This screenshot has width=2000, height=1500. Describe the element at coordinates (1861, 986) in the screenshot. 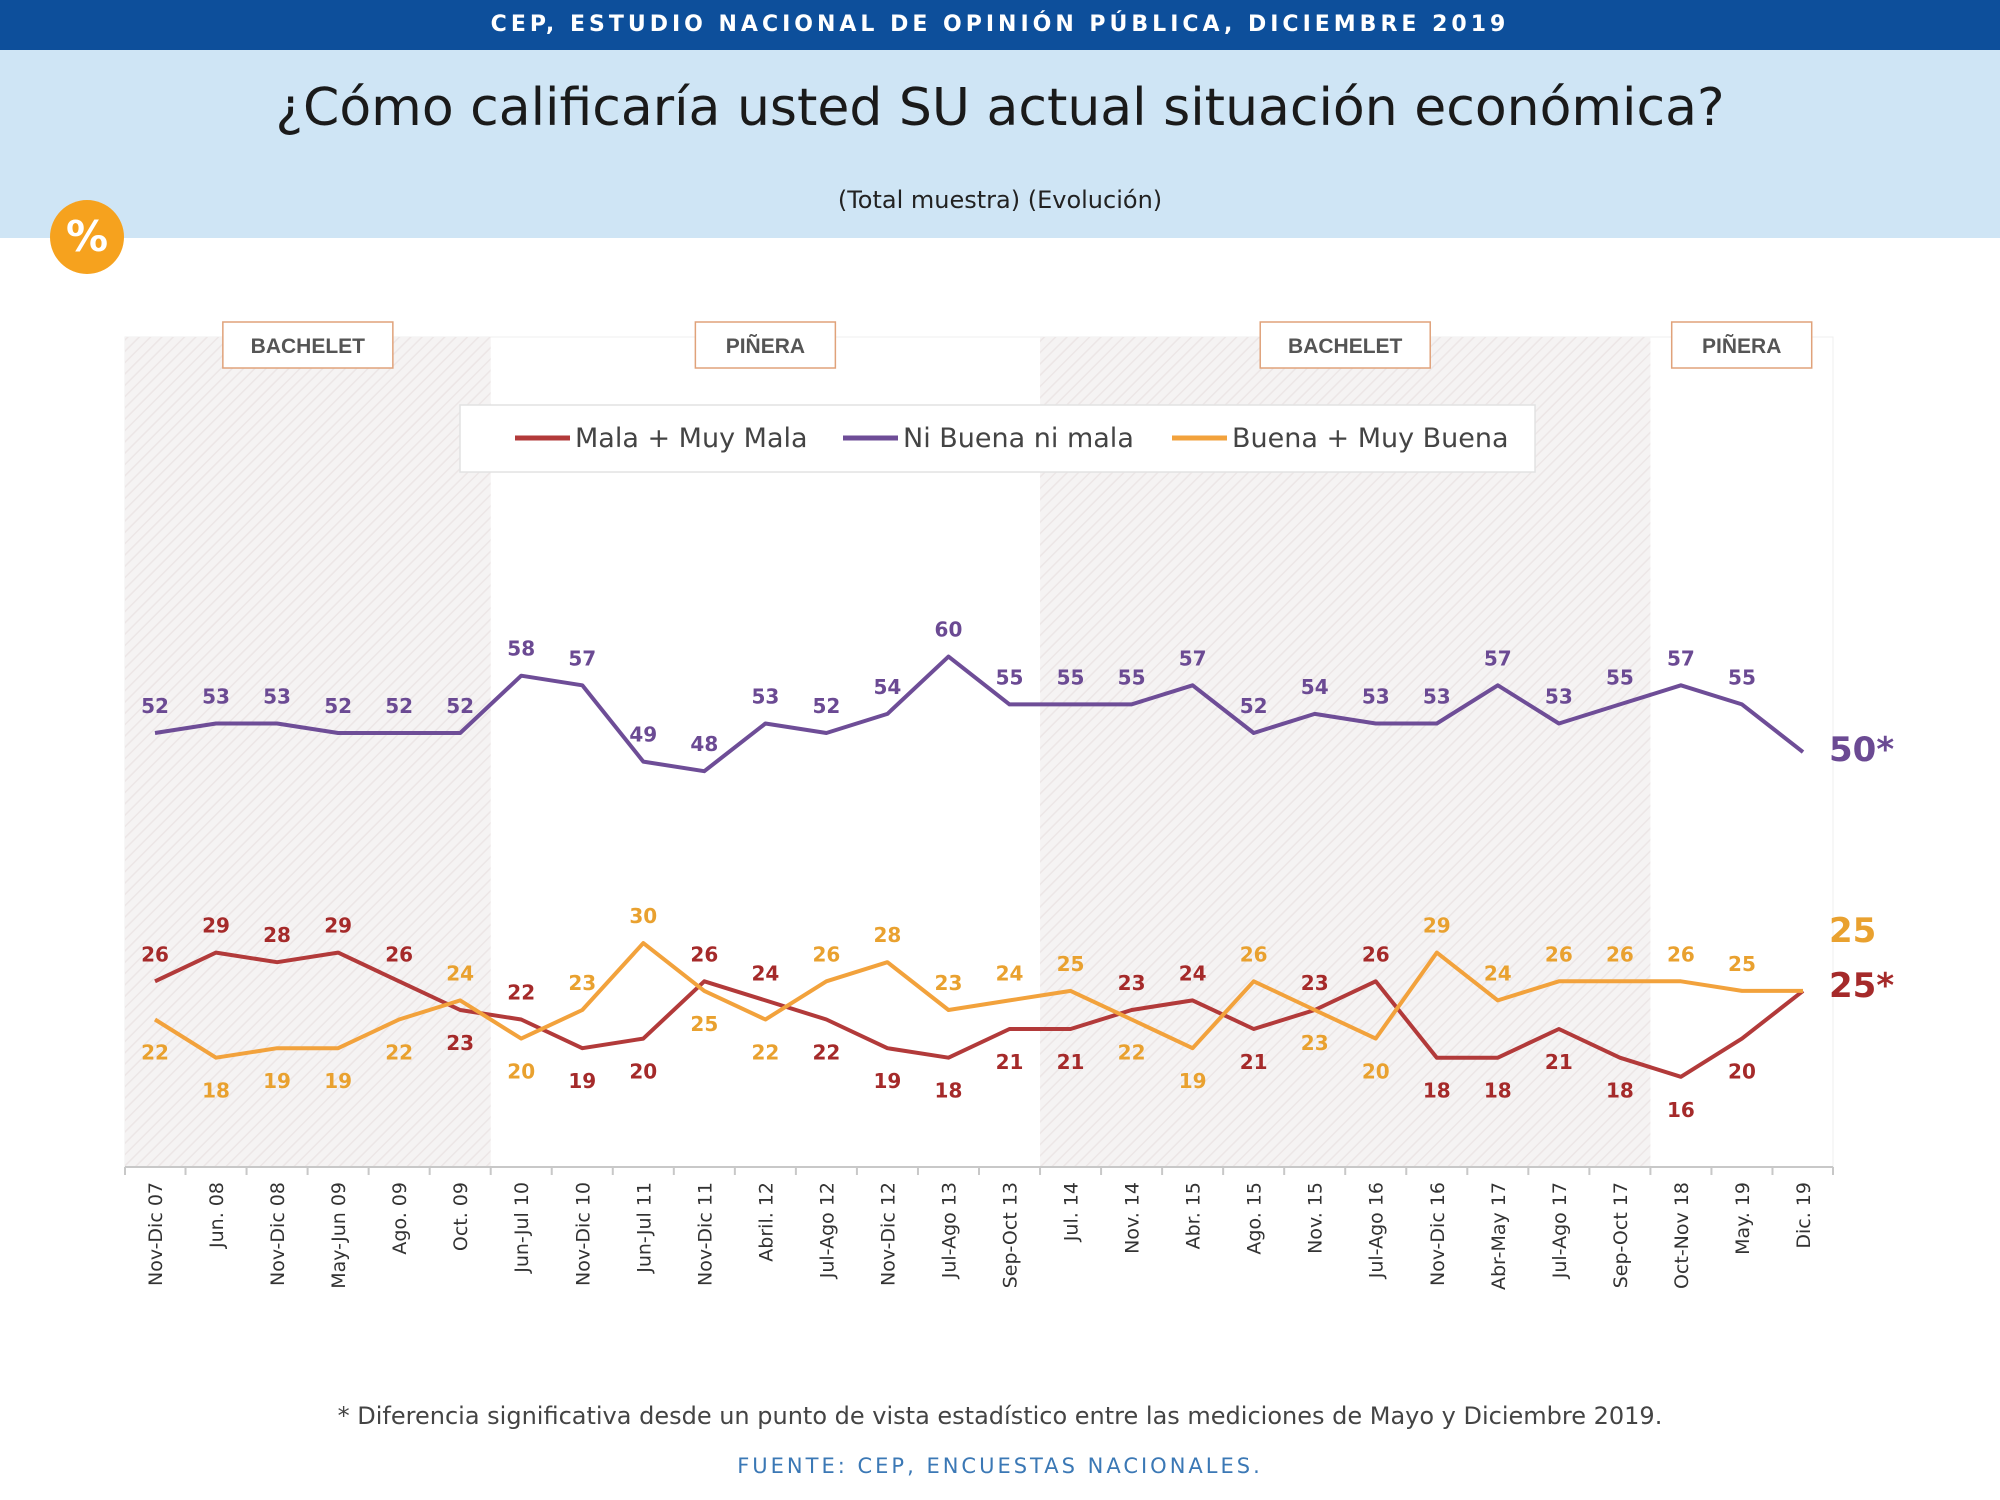

I see `final-value-label: 25*` at that location.